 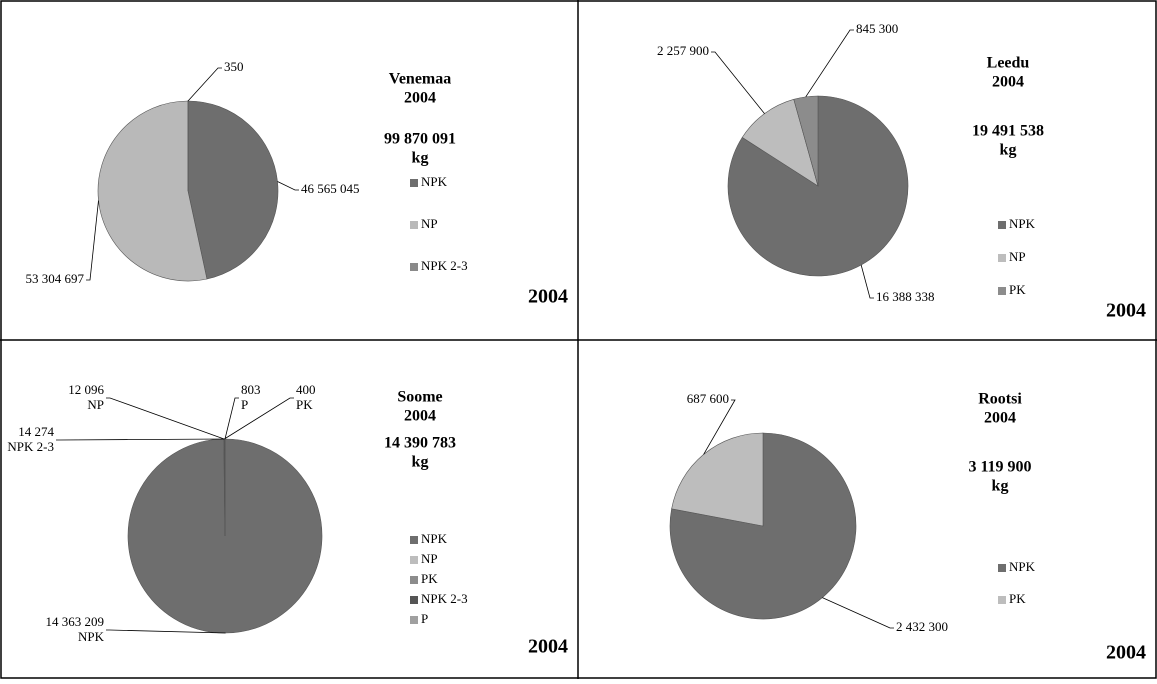 I want to click on data-label: 14 363 209, so click(x=75, y=621).